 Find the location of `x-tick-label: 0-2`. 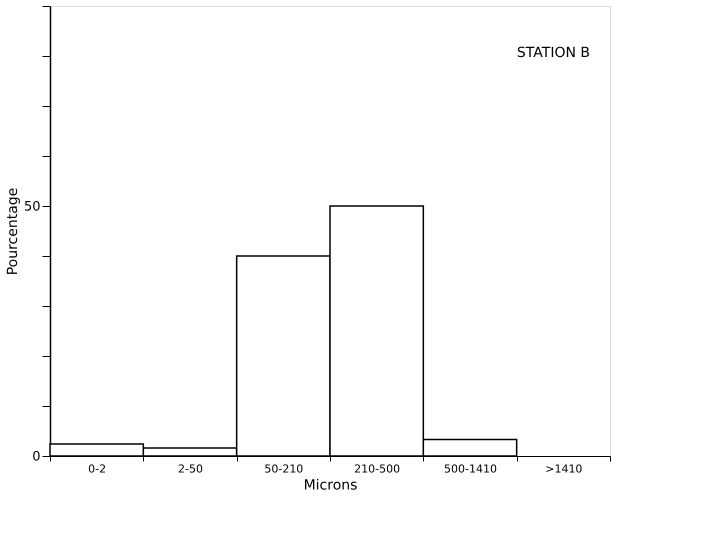

x-tick-label: 0-2 is located at coordinates (97, 469).